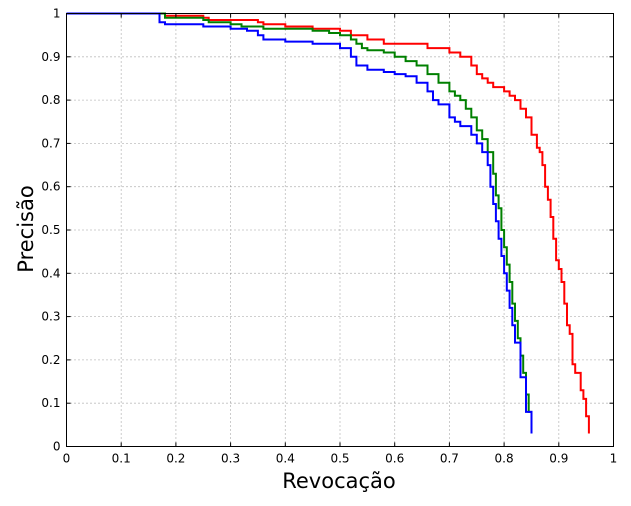  What do you see at coordinates (50, 143) in the screenshot?
I see `y-tick-label: 0.7` at bounding box center [50, 143].